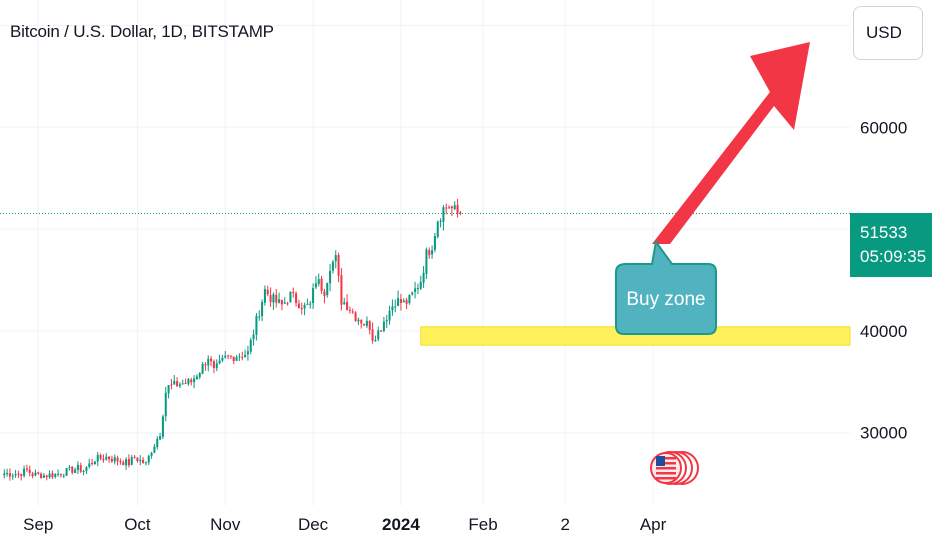 This screenshot has width=932, height=555. What do you see at coordinates (884, 232) in the screenshot?
I see `last-price-value: 51533` at bounding box center [884, 232].